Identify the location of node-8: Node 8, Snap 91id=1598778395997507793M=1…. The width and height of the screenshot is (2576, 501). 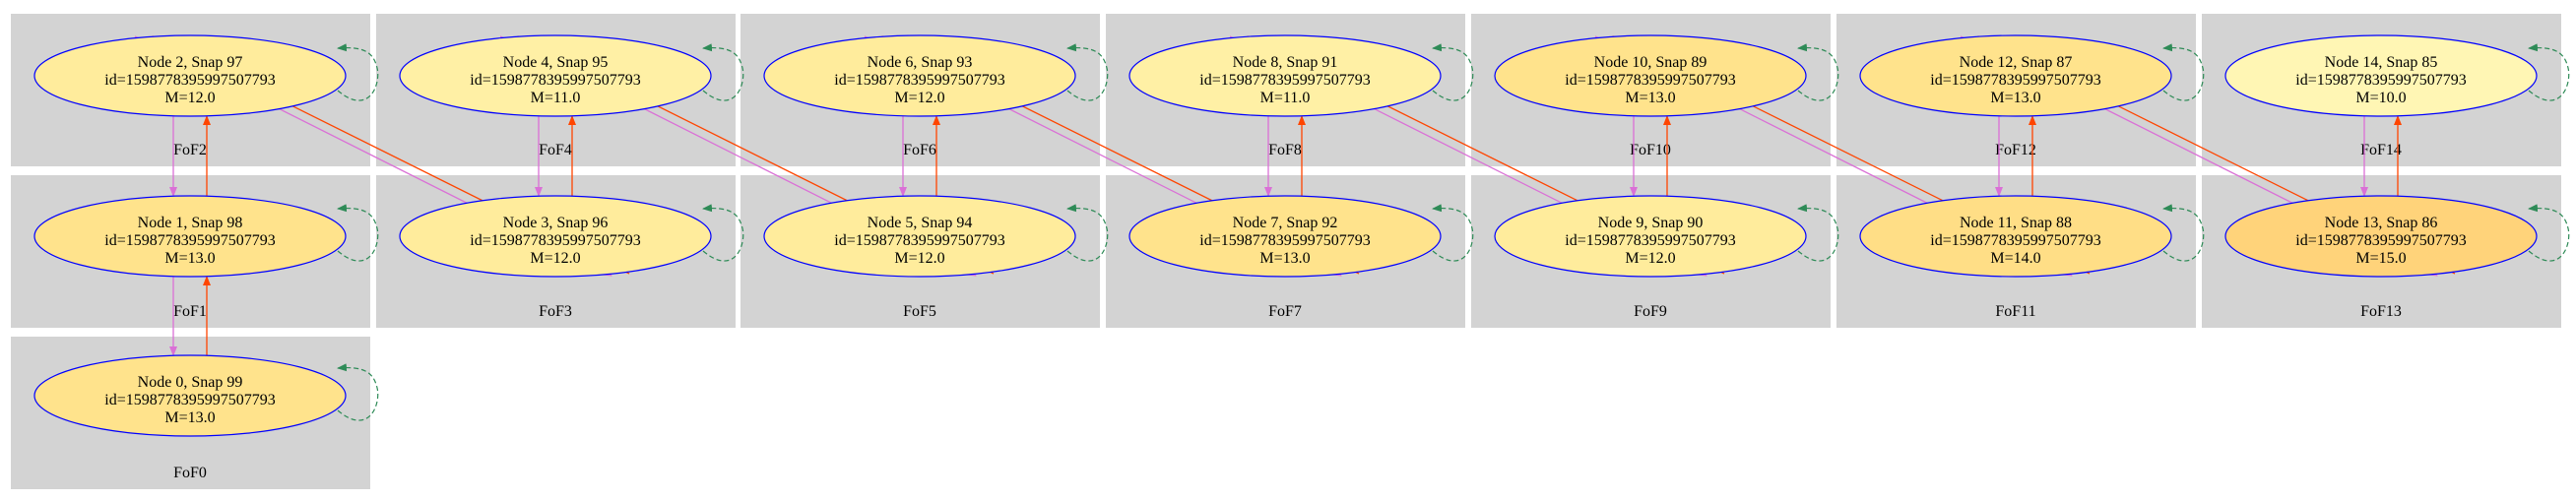
(1301, 75).